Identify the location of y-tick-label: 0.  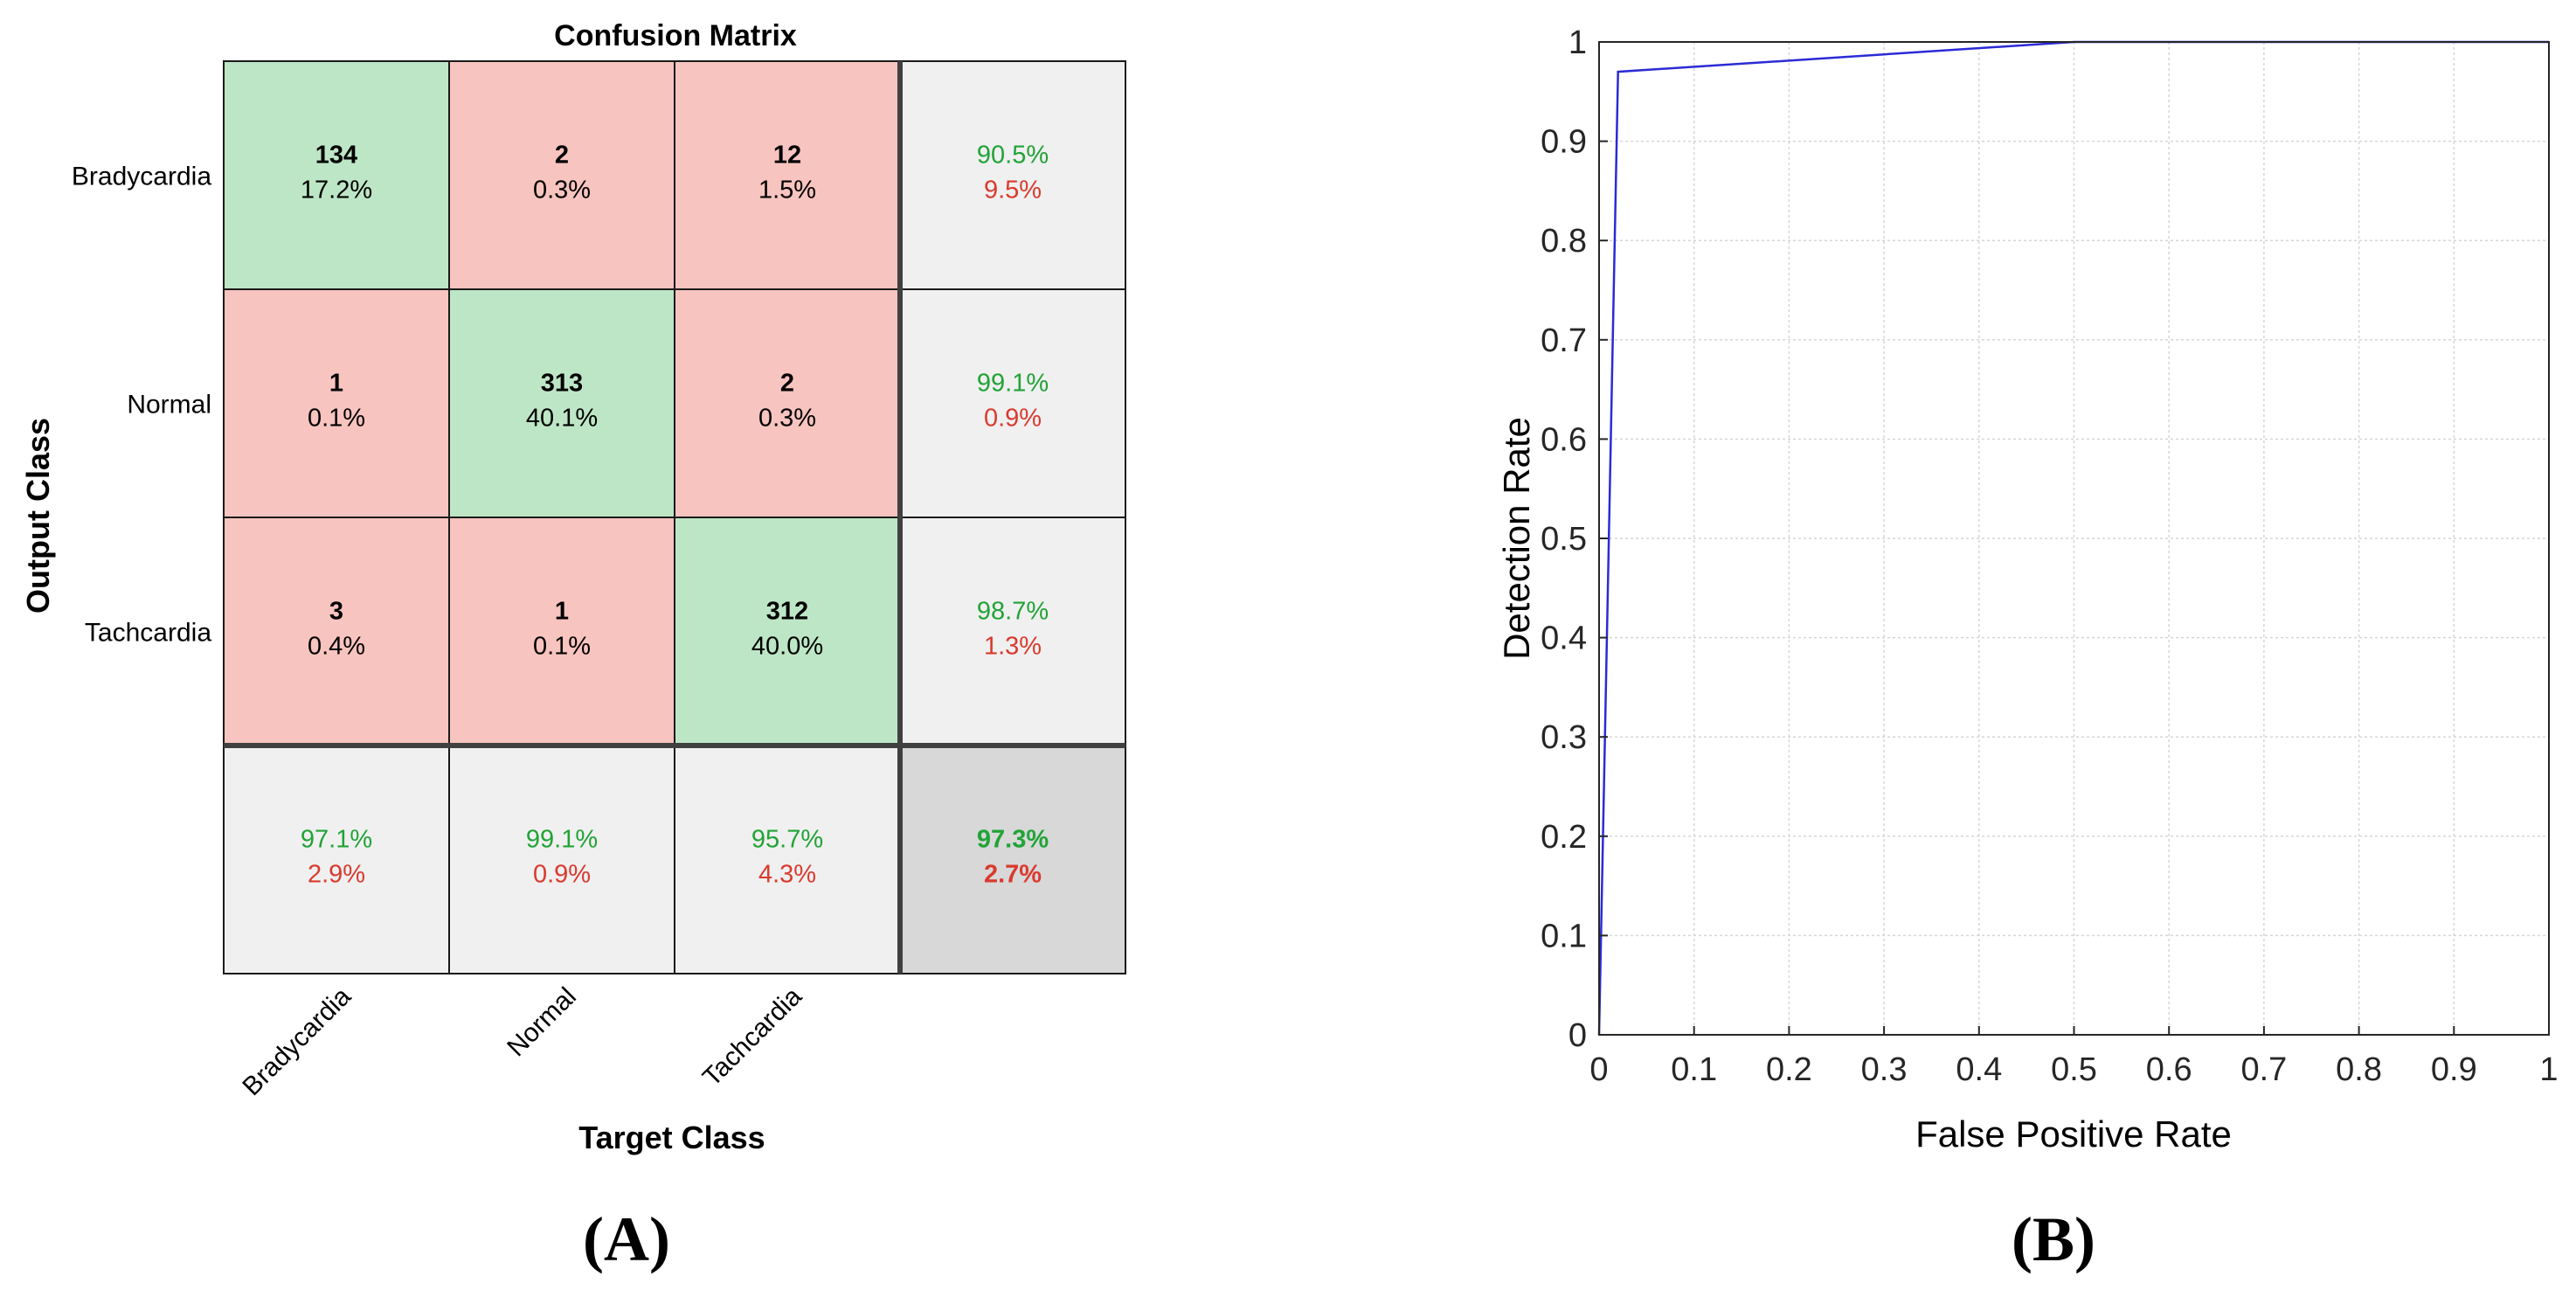
(1577, 1035).